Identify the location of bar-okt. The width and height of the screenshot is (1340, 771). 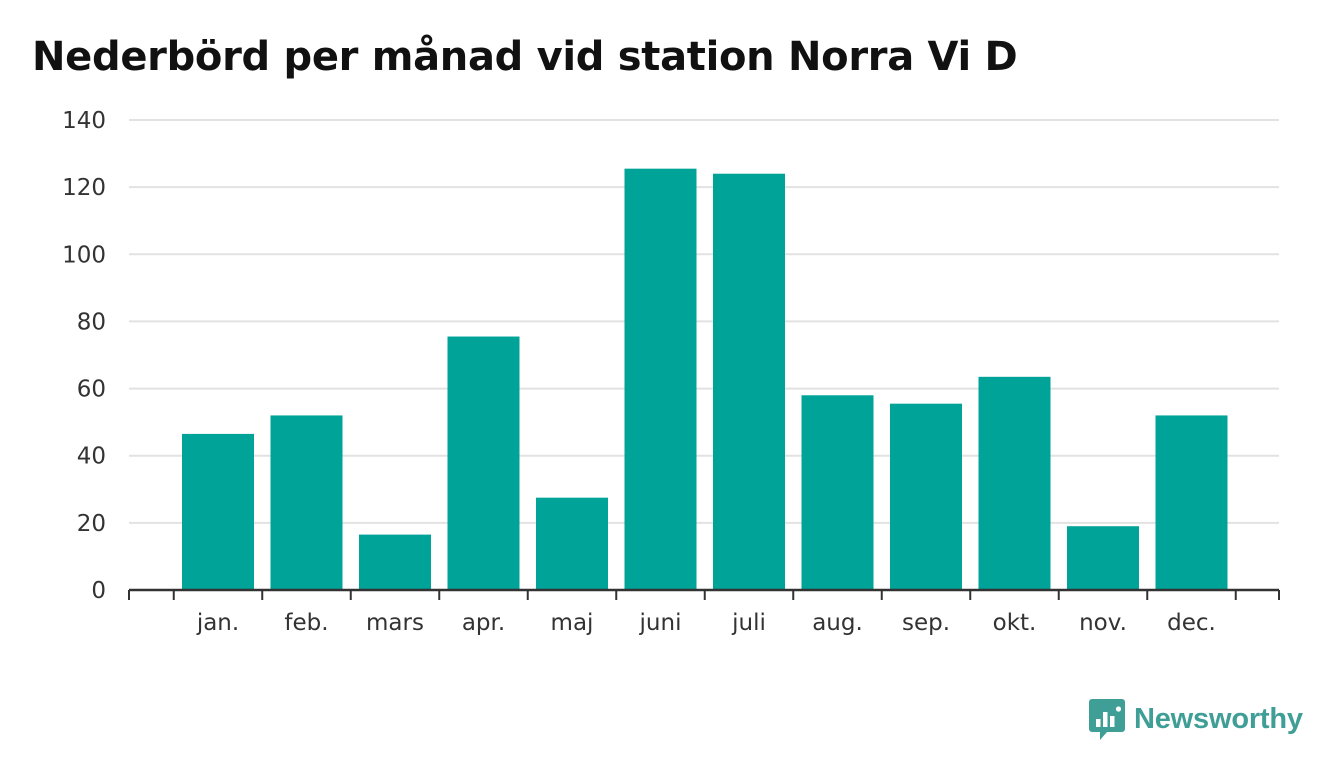
(1014, 483).